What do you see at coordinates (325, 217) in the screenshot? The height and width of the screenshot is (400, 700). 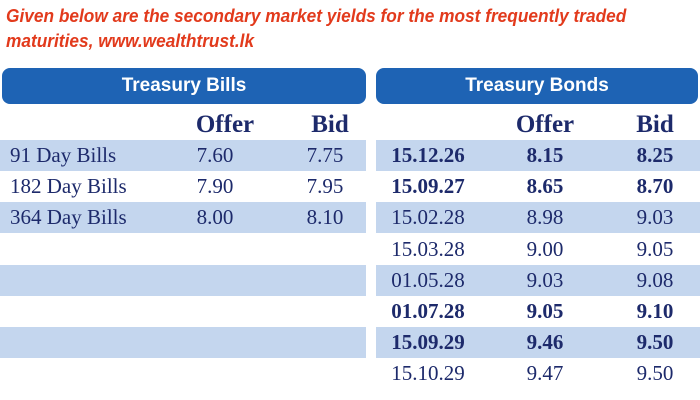 I see `bill-bid: 8.10` at bounding box center [325, 217].